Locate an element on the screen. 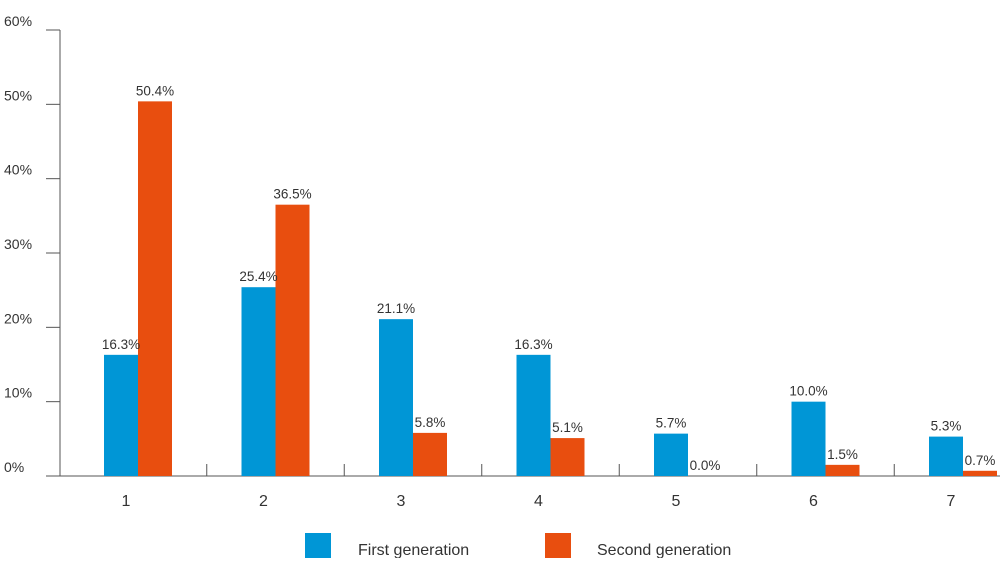 Image resolution: width=1008 pixels, height=563 pixels. y-tick-label: 10% is located at coordinates (18, 393).